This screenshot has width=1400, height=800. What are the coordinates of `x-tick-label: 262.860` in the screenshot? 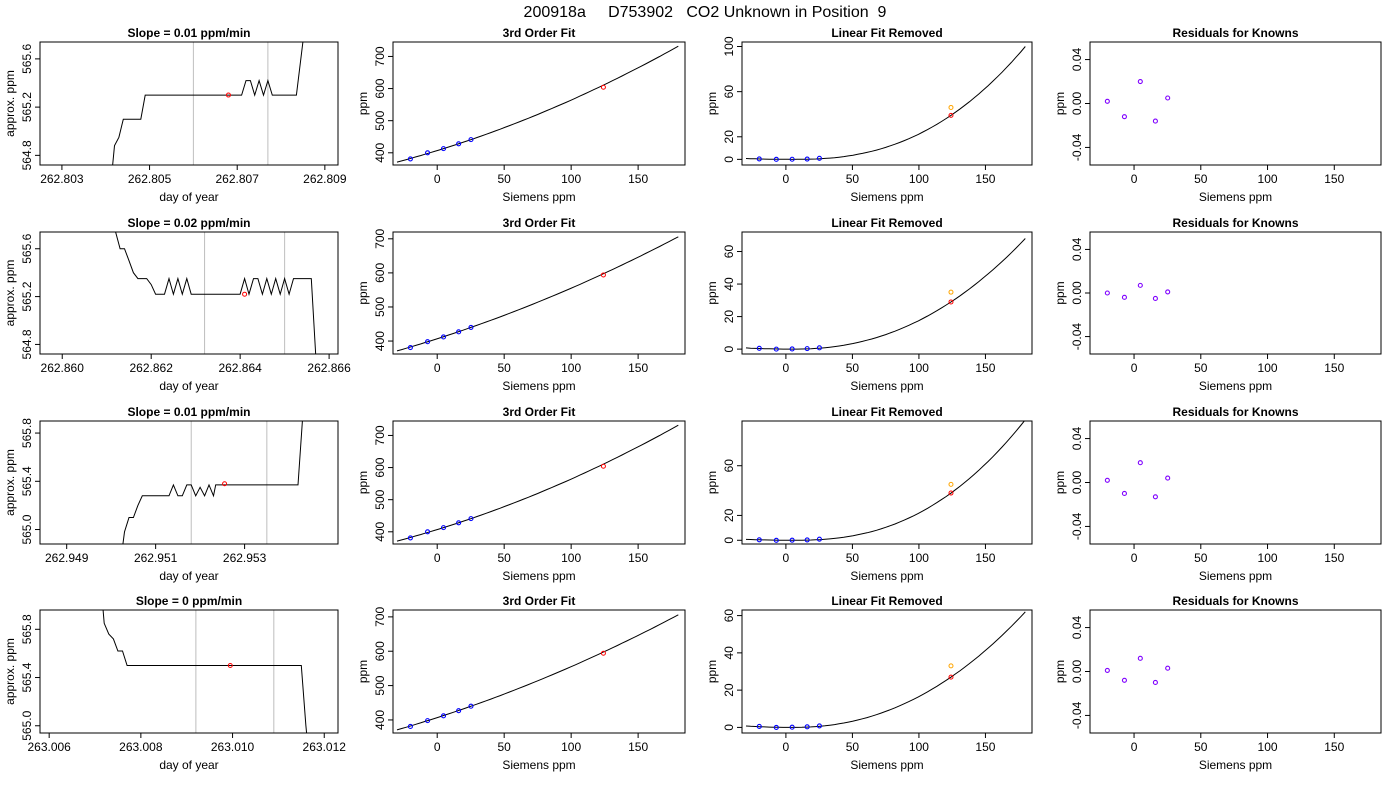 It's located at (63, 368).